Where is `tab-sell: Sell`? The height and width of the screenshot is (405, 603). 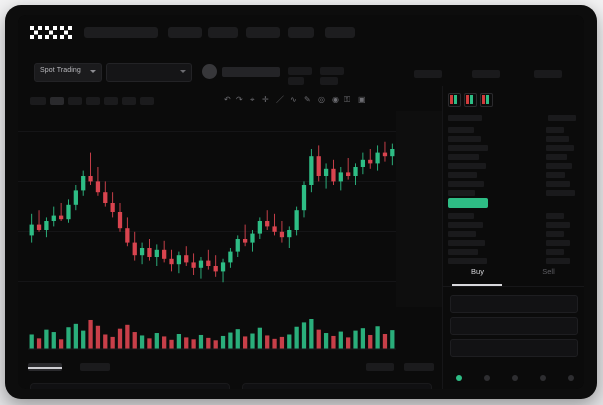
tab-sell: Sell is located at coordinates (548, 271).